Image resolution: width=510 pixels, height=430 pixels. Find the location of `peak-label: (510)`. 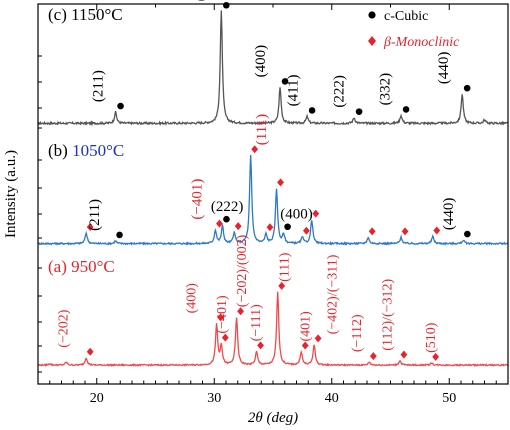

peak-label: (510) is located at coordinates (431, 337).